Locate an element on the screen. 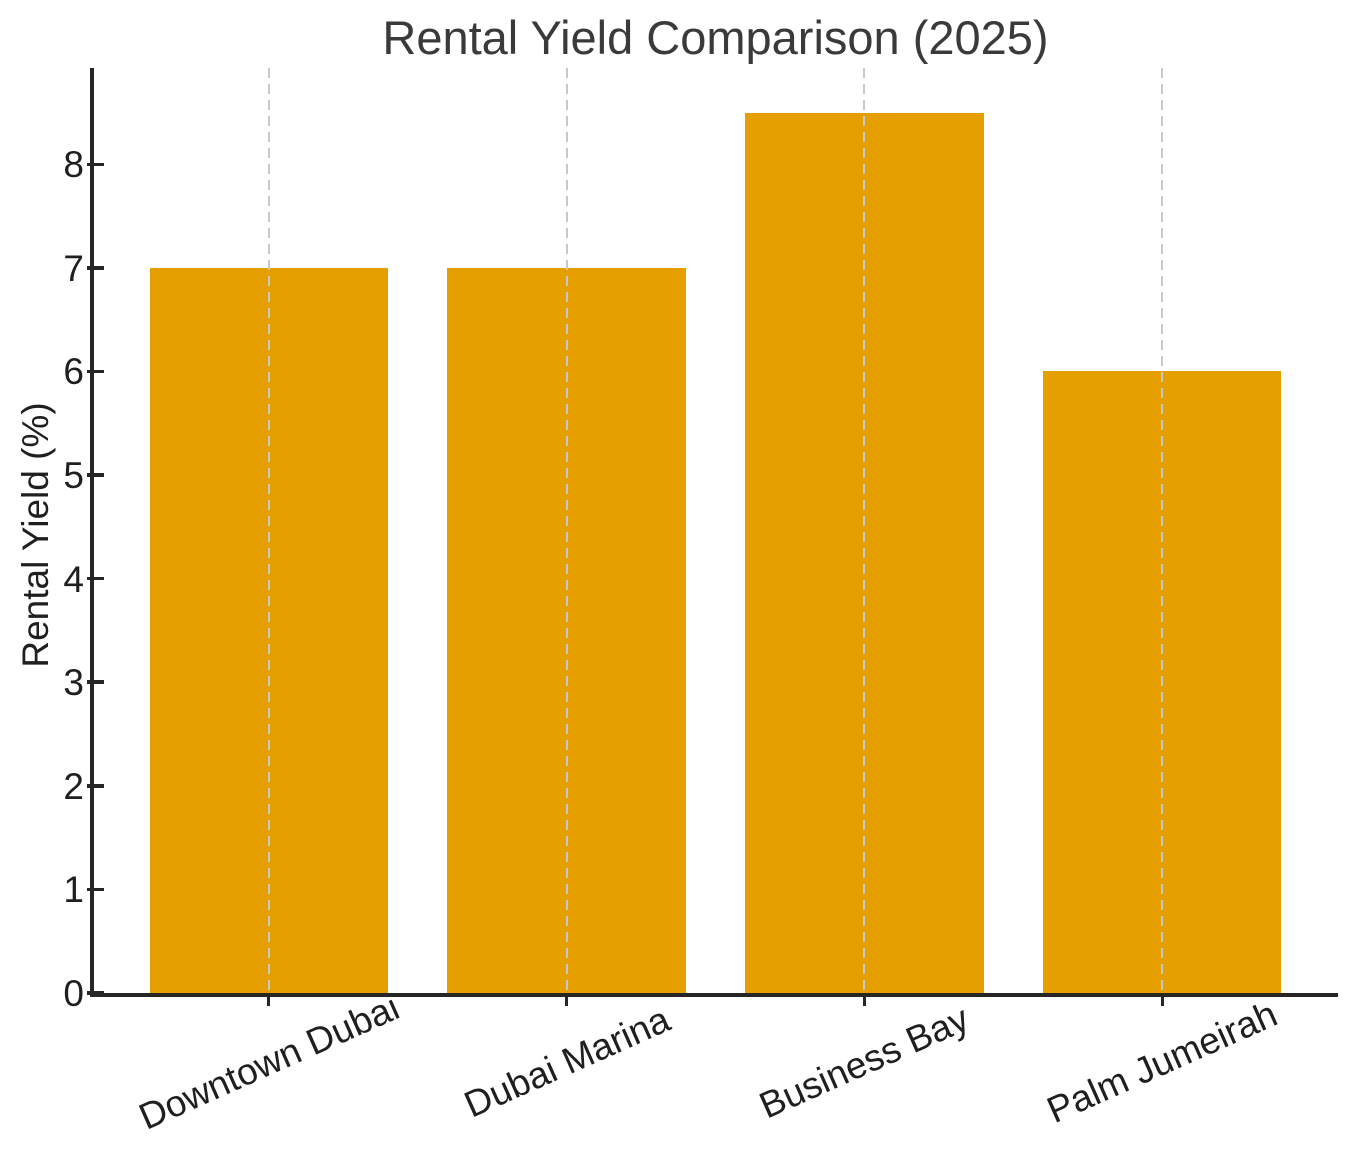 The image size is (1355, 1152). y-tick-label-5: 5 is located at coordinates (73, 476).